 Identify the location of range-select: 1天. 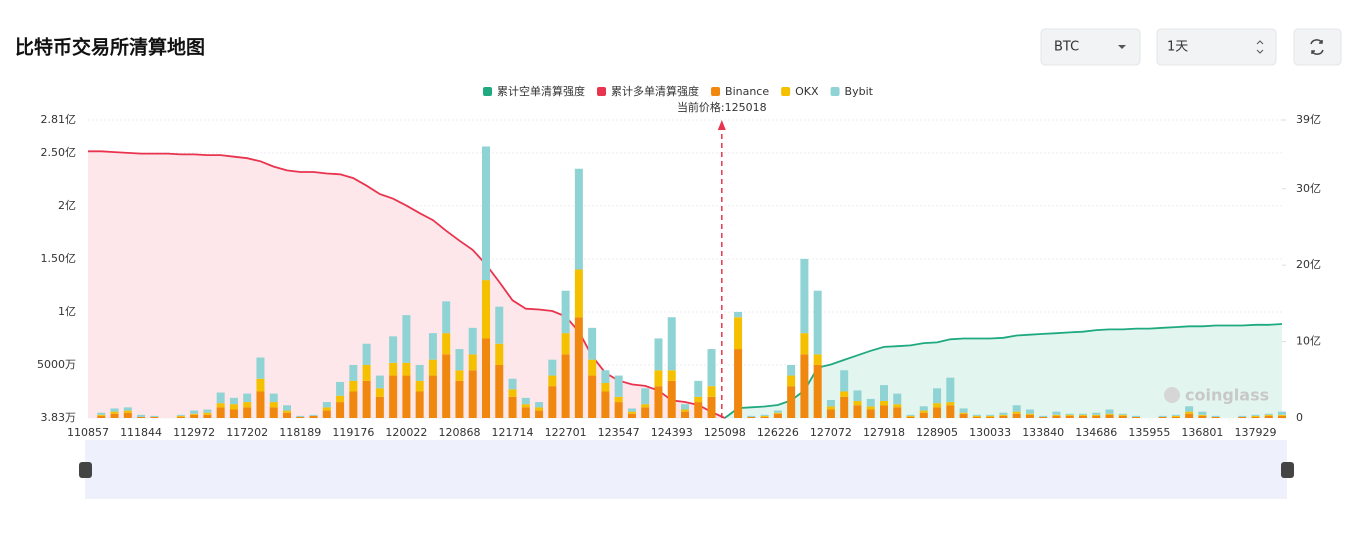
(1216, 47).